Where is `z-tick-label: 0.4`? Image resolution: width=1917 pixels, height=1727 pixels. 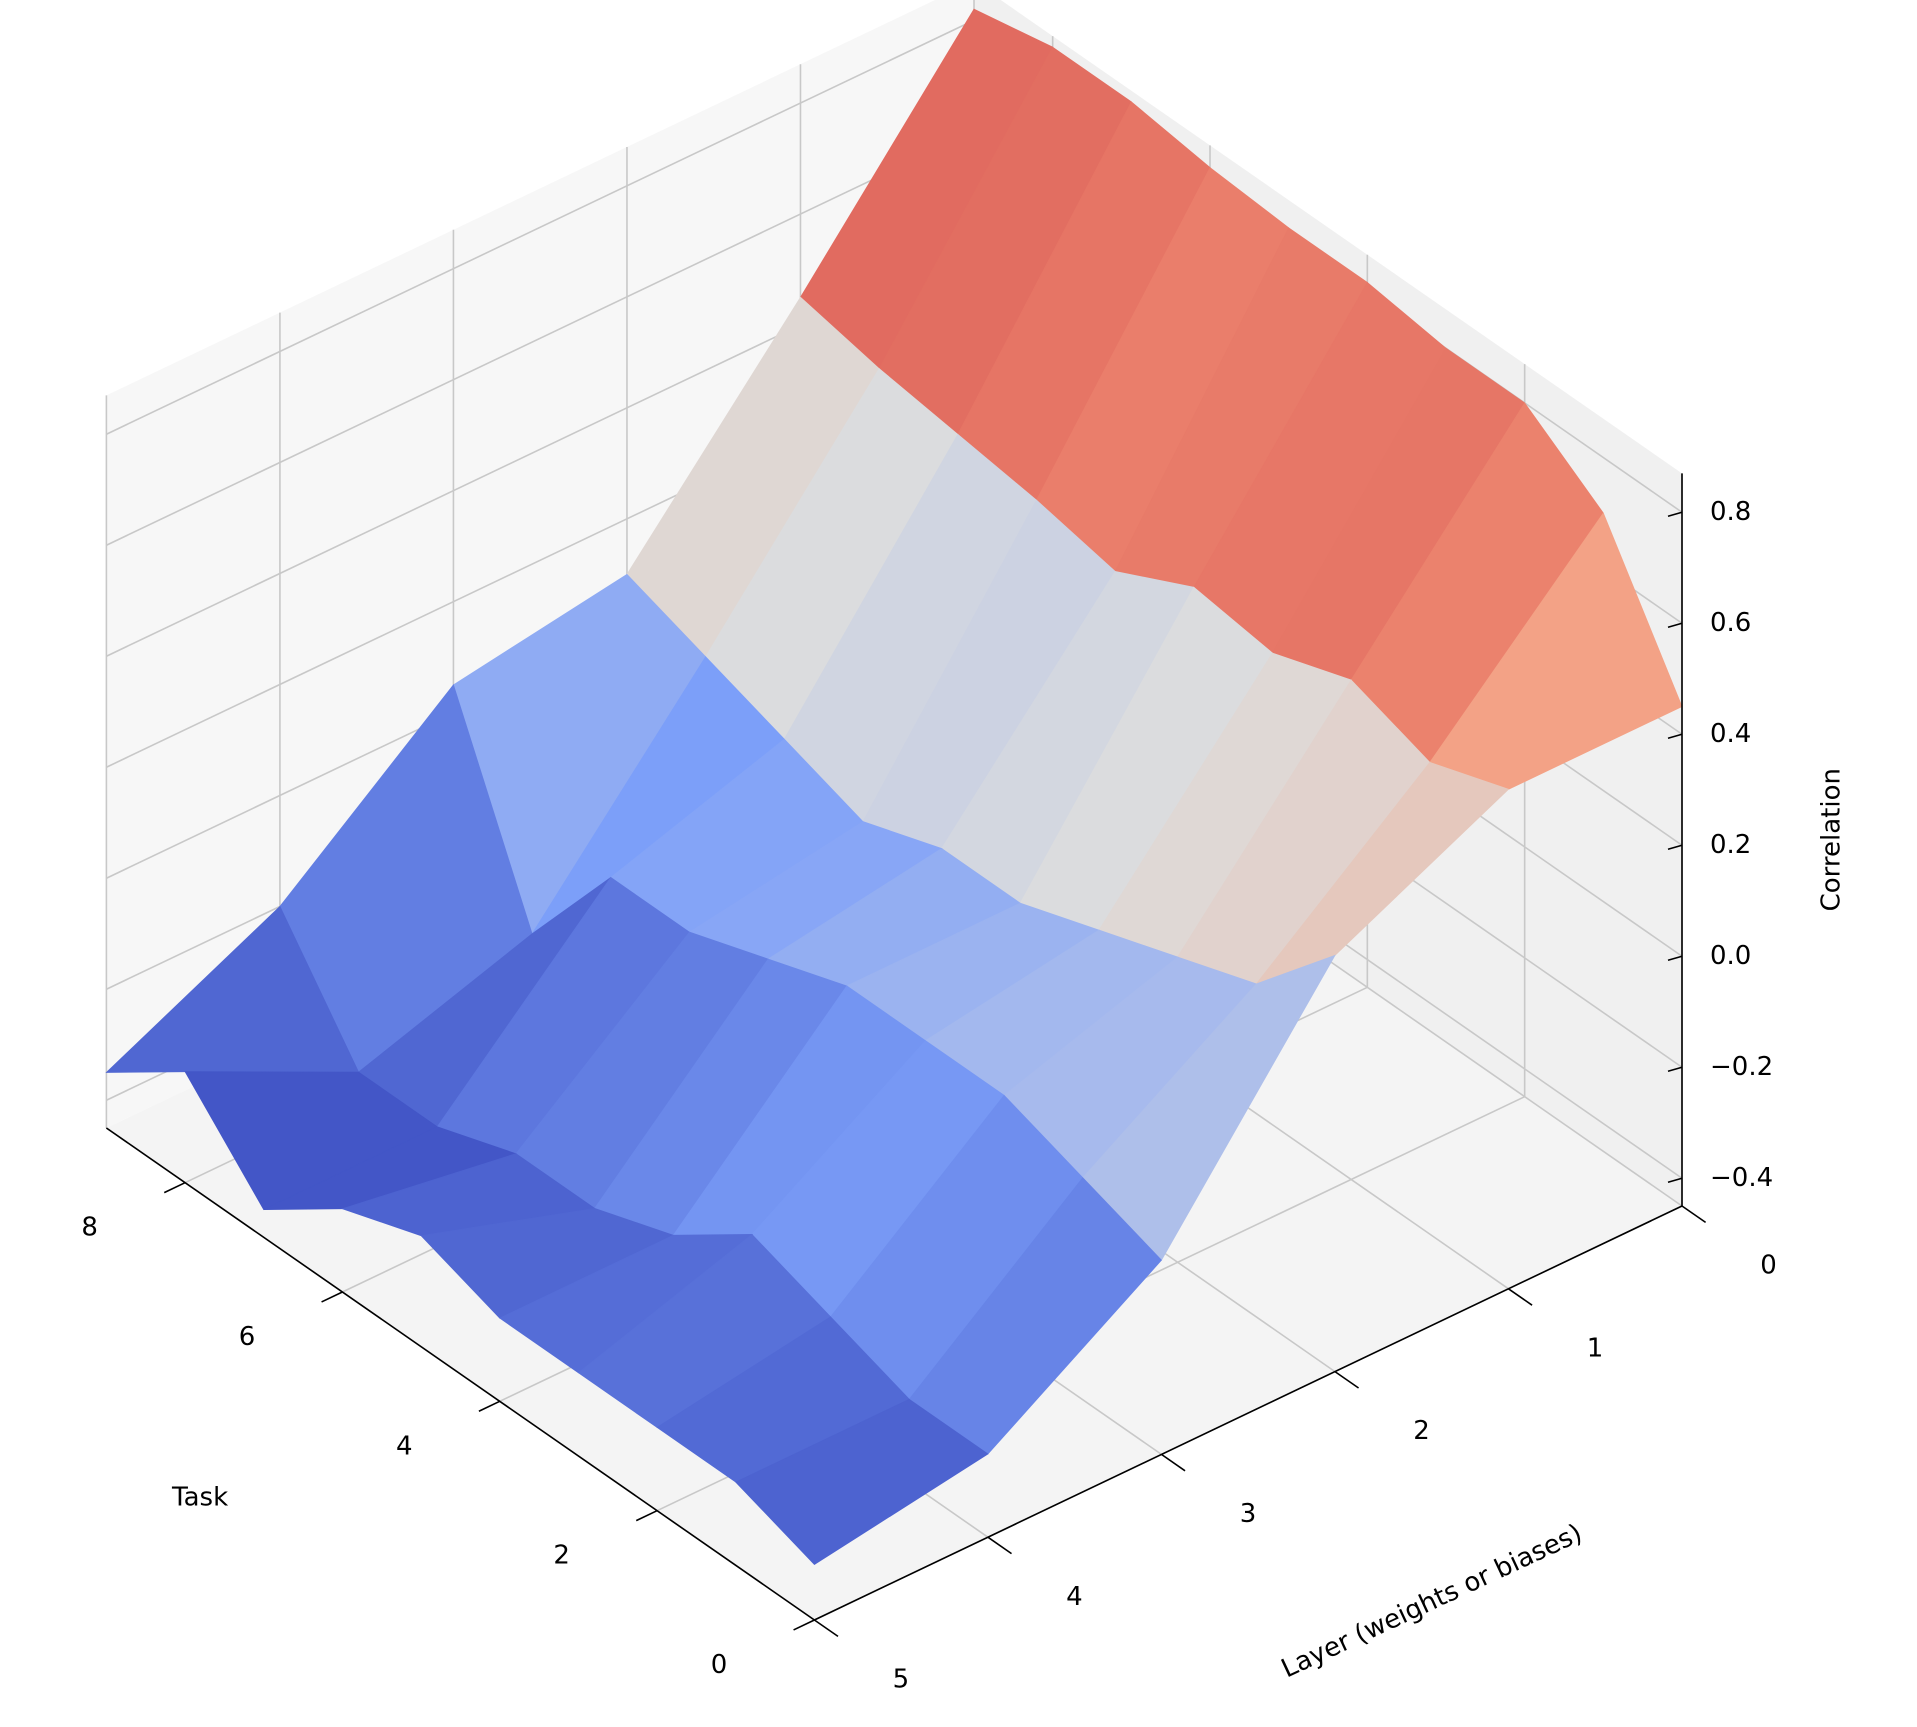
z-tick-label: 0.4 is located at coordinates (1730, 734).